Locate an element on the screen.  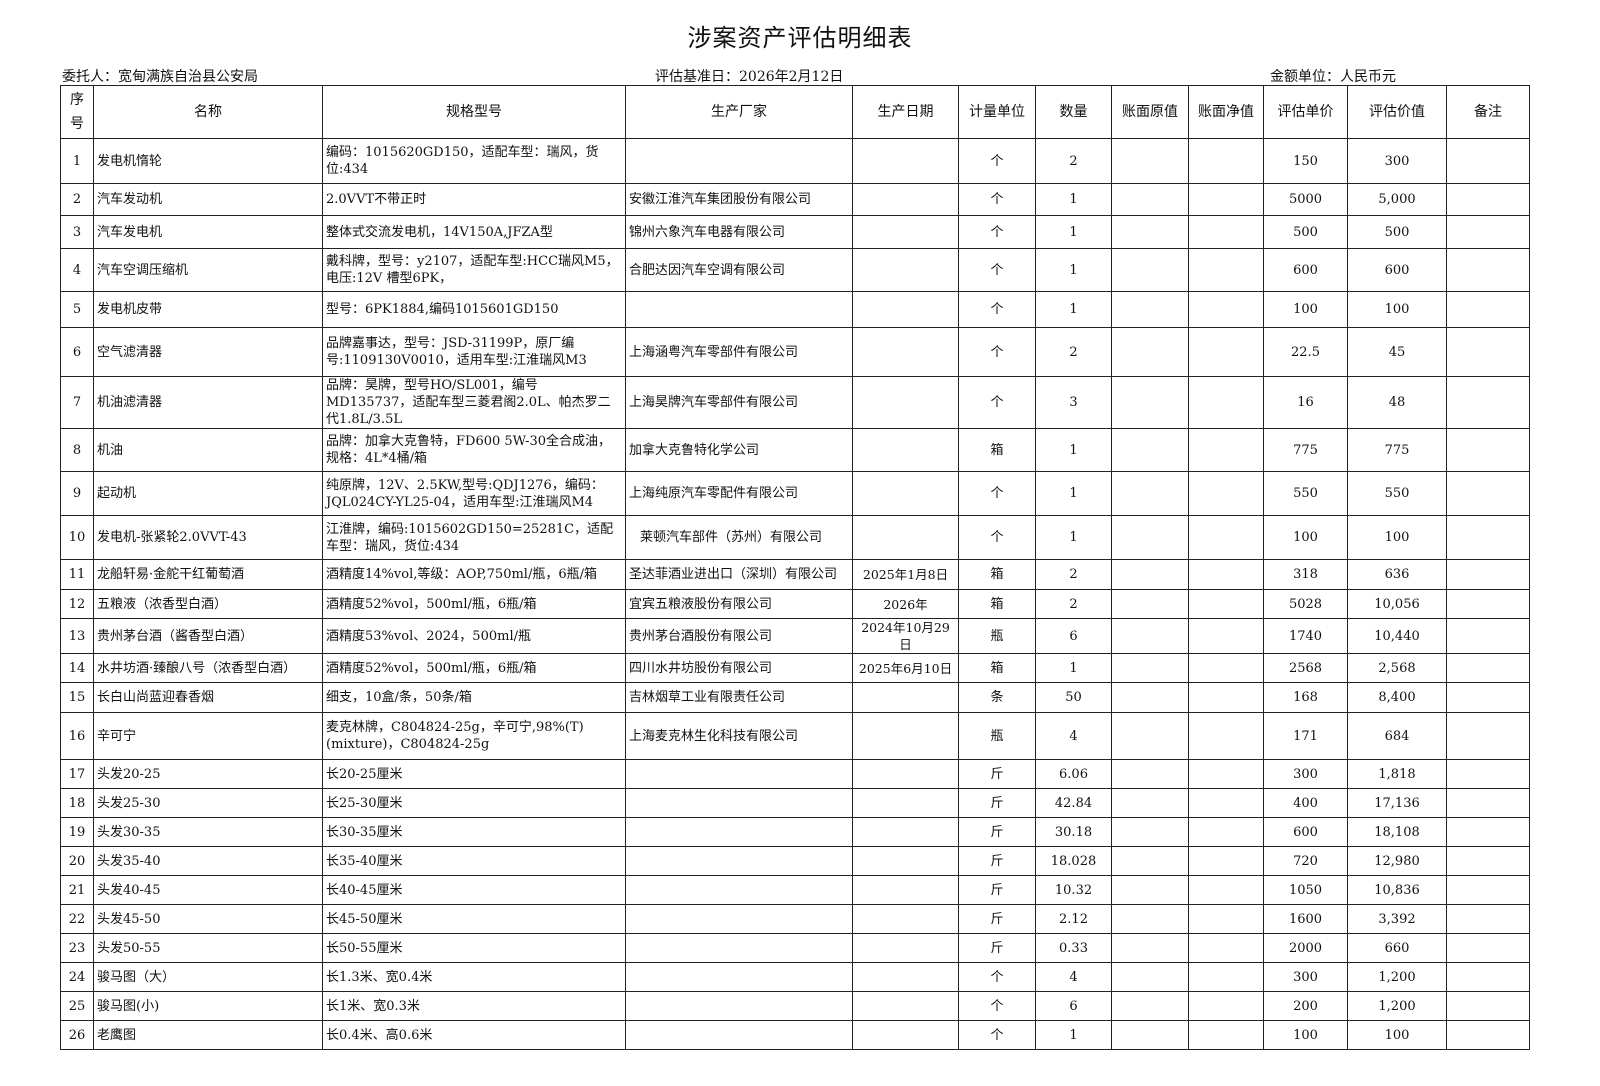
cell-name: 机油滤清器 is located at coordinates (208, 402).